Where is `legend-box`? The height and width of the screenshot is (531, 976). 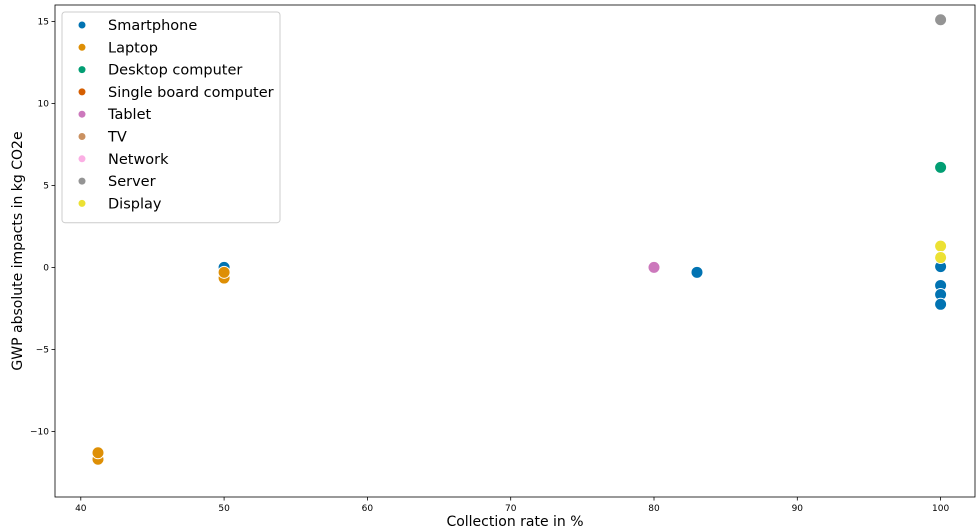 legend-box is located at coordinates (171, 117).